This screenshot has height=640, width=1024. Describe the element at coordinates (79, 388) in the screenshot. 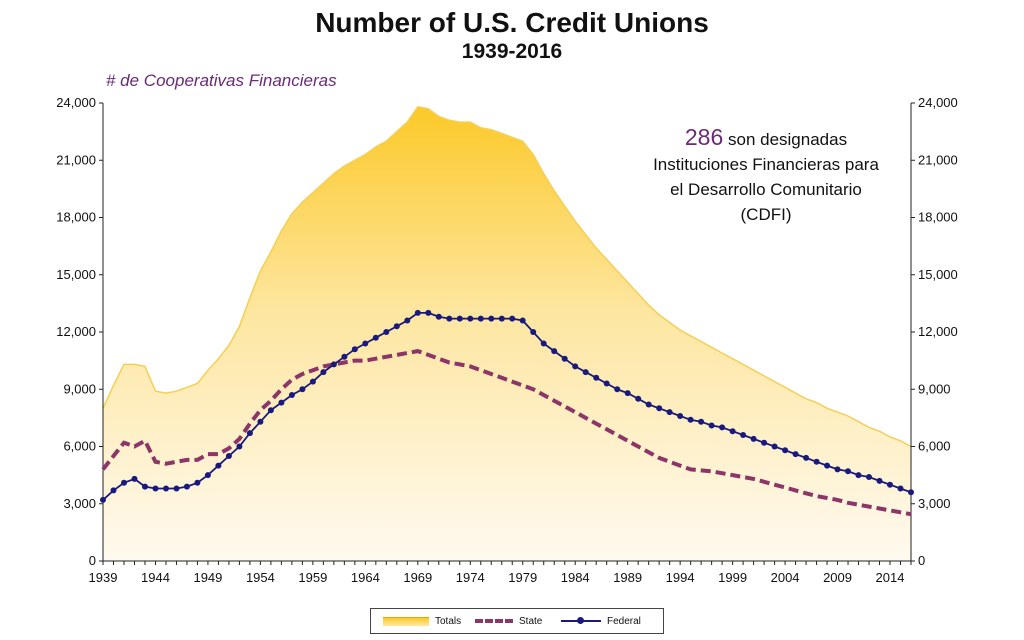

I see `y-tick-label-left: 9,000` at that location.